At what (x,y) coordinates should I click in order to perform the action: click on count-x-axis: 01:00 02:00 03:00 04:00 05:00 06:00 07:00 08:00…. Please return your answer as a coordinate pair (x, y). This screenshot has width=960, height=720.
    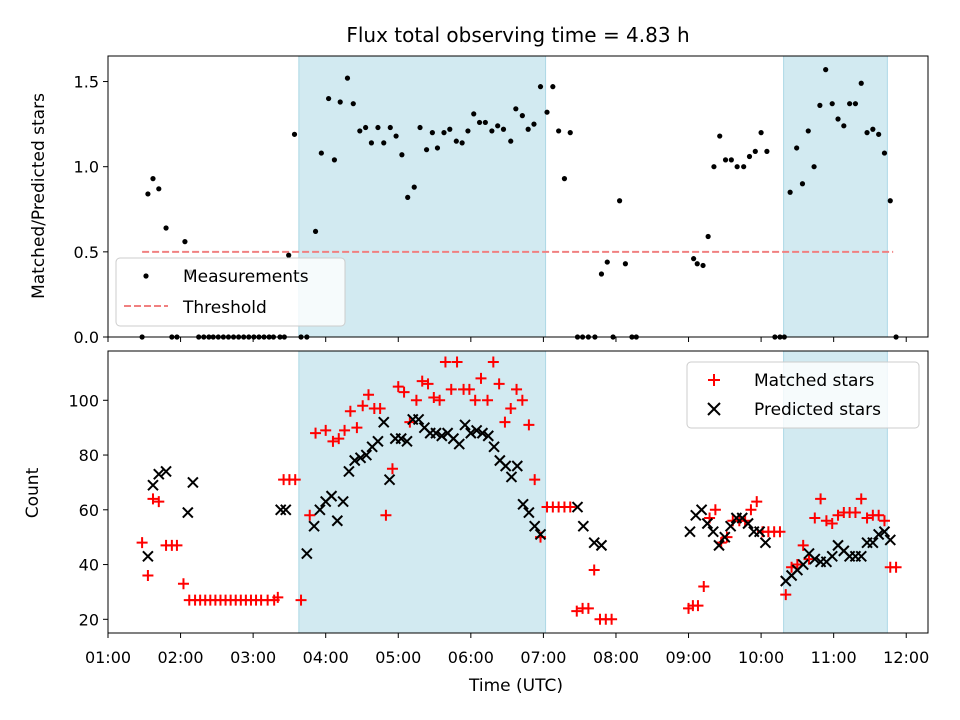
    Looking at the image, I should click on (507, 650).